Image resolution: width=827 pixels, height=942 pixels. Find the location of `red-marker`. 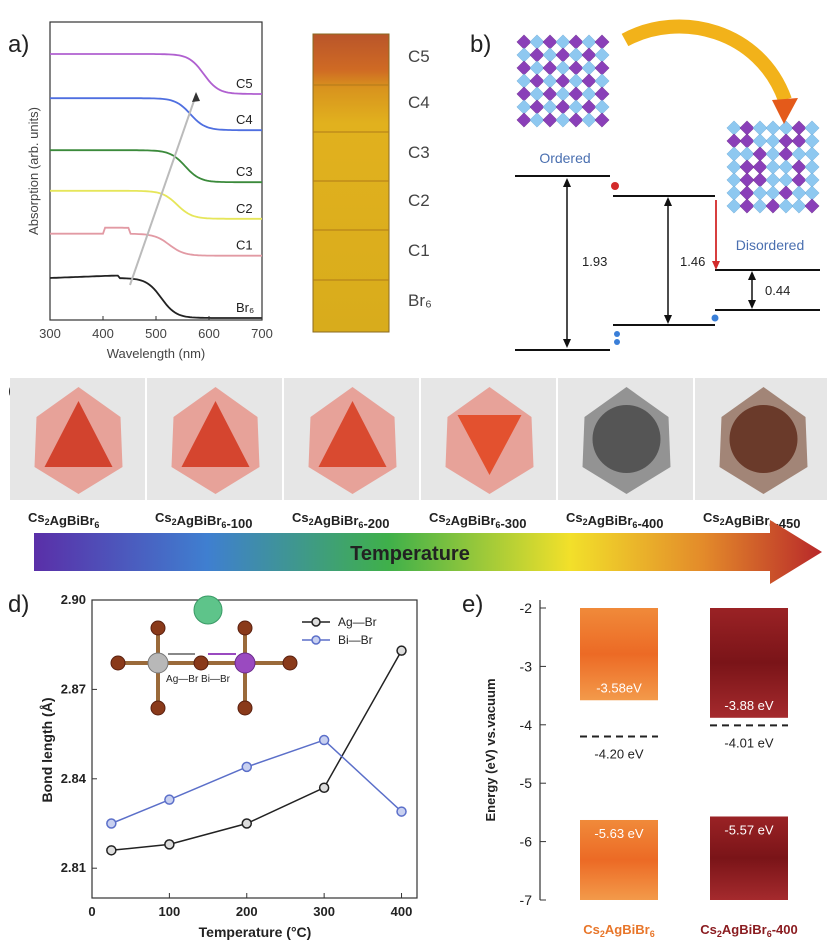

red-marker is located at coordinates (615, 186).